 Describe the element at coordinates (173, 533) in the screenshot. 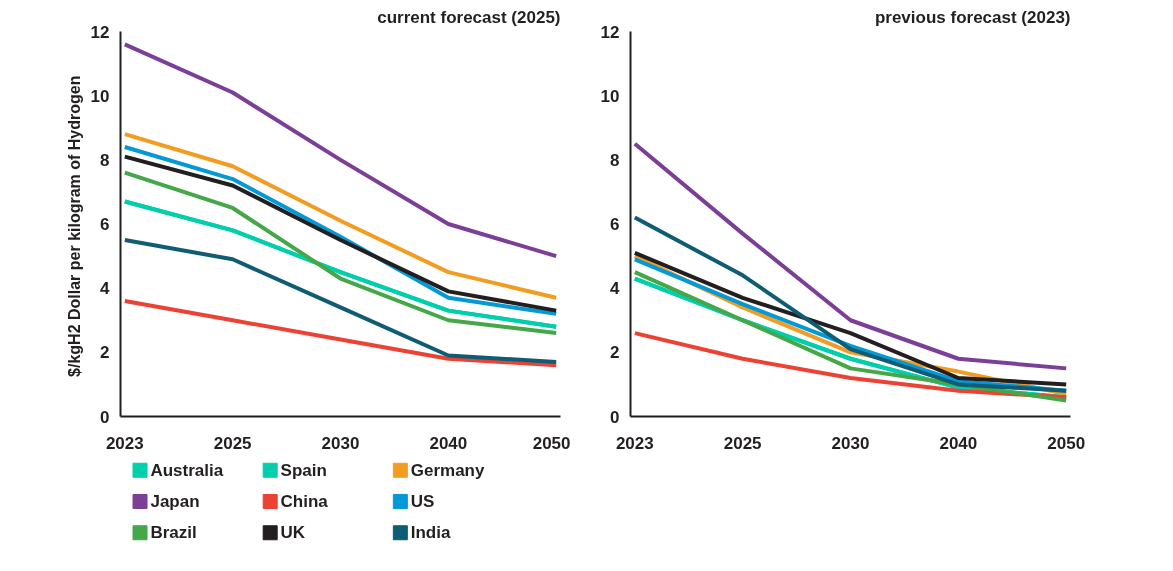

I see `legend-label: Brazil` at that location.